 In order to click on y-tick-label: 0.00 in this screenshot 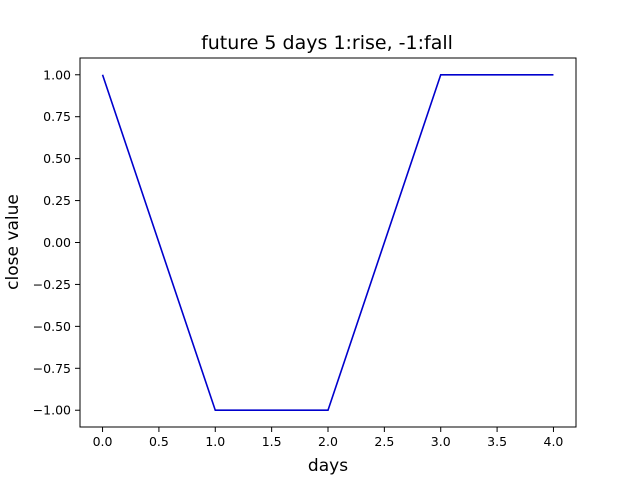, I will do `click(57, 242)`.